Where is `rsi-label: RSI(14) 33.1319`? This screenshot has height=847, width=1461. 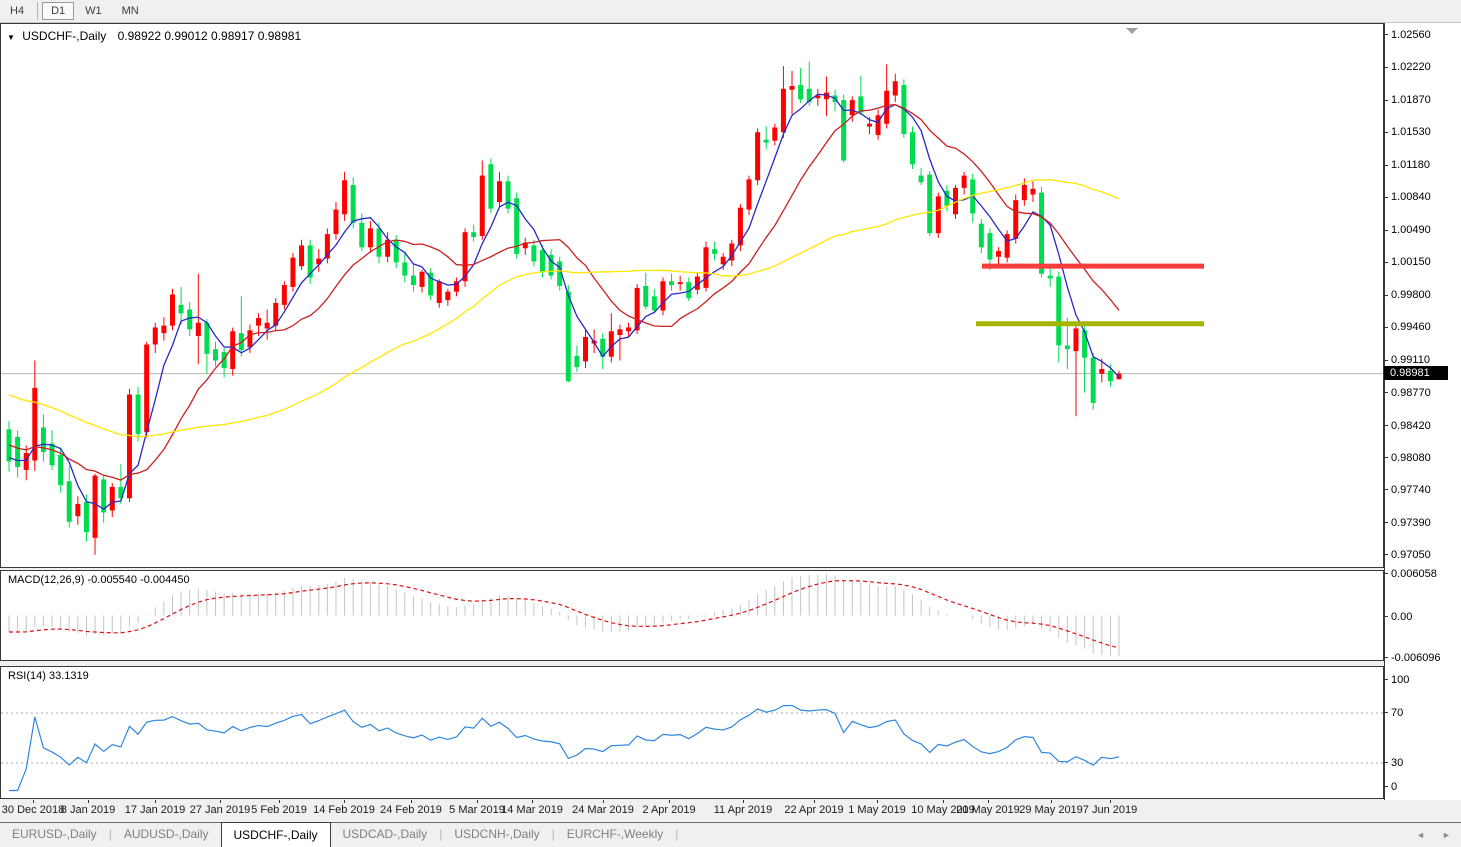
rsi-label: RSI(14) 33.1319 is located at coordinates (48, 676).